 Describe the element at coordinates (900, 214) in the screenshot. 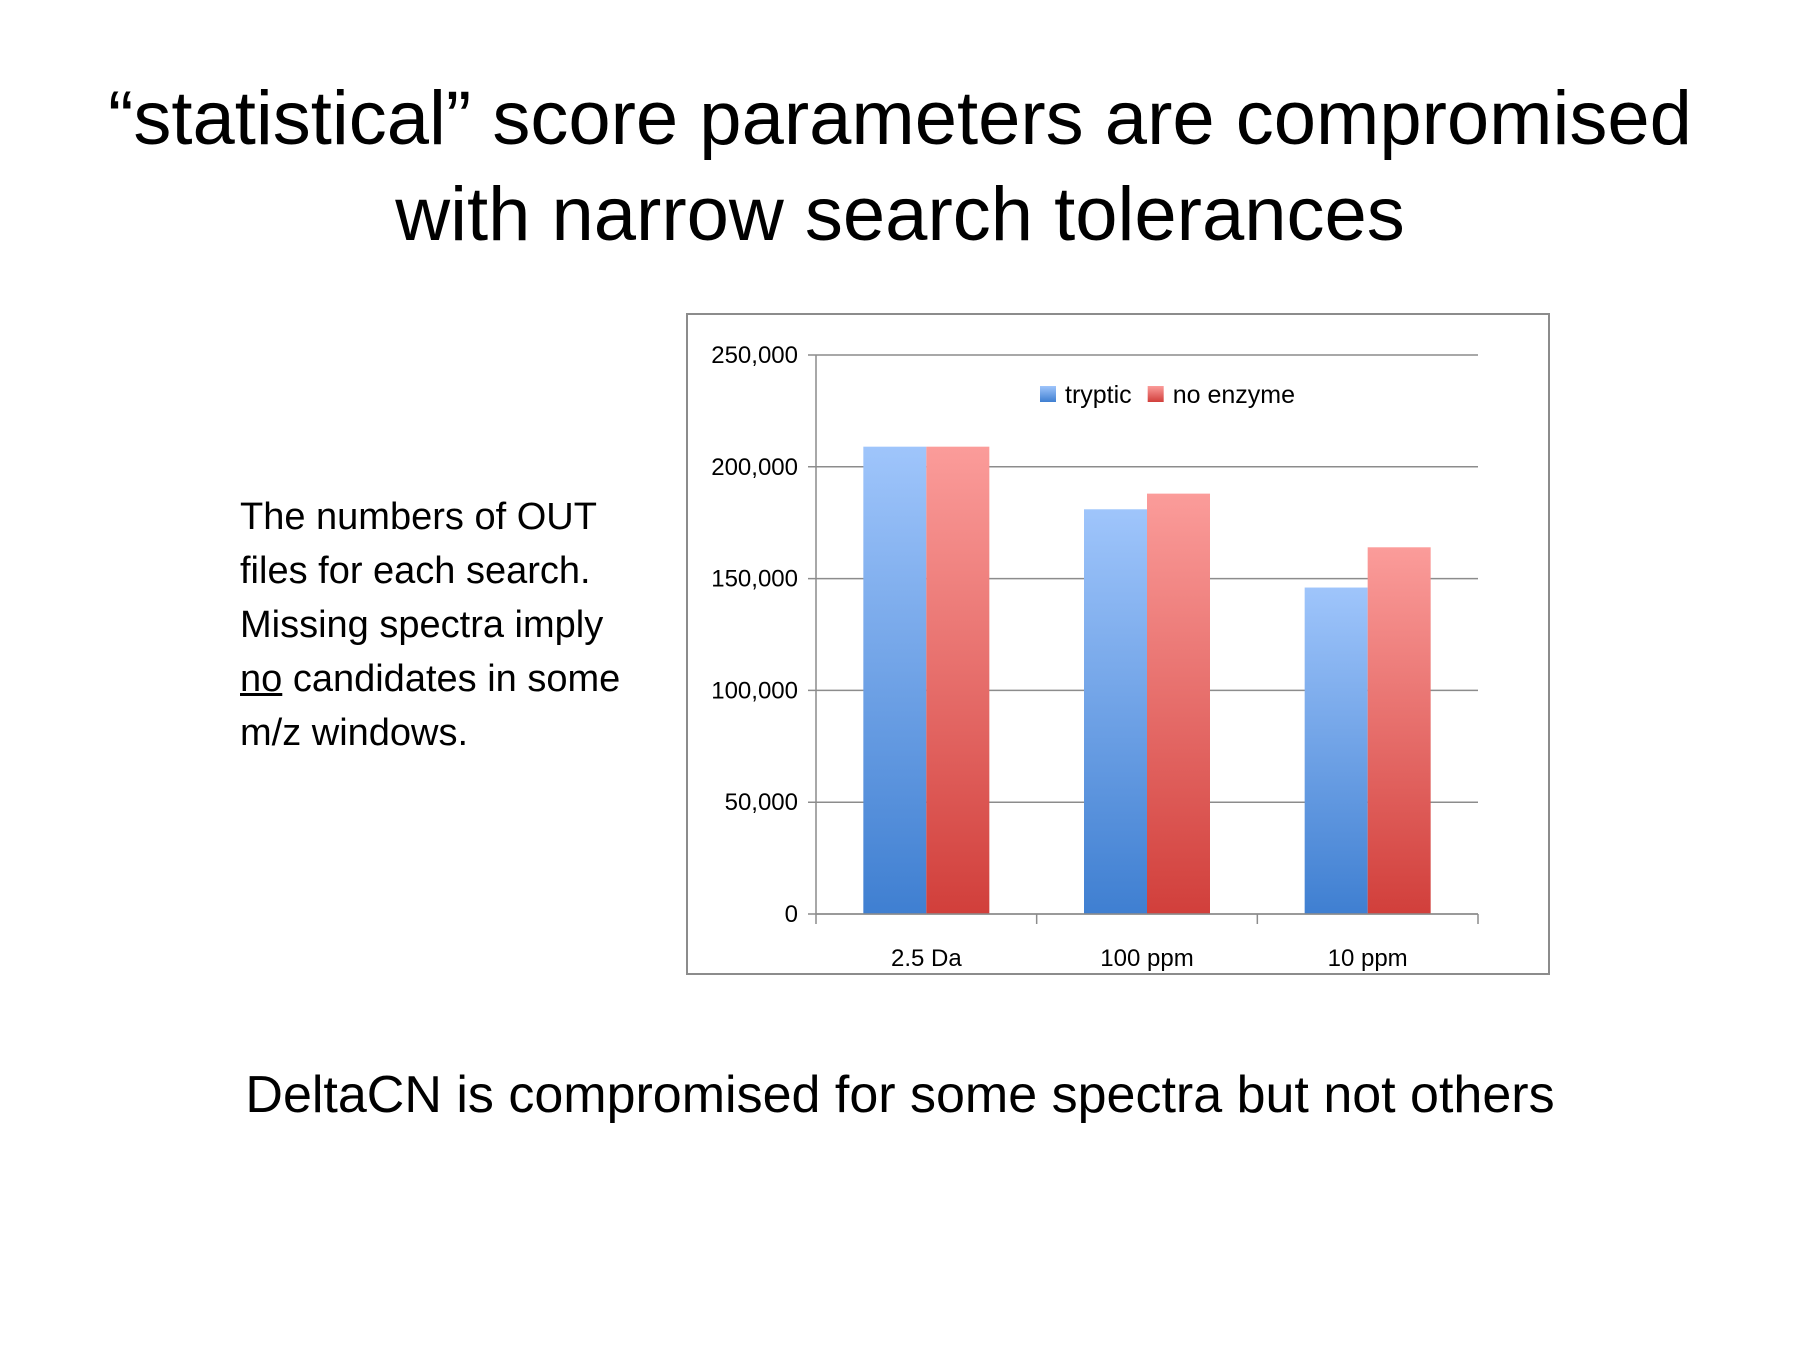

I see `slide-title-line-2: with narrow search tolerances` at that location.